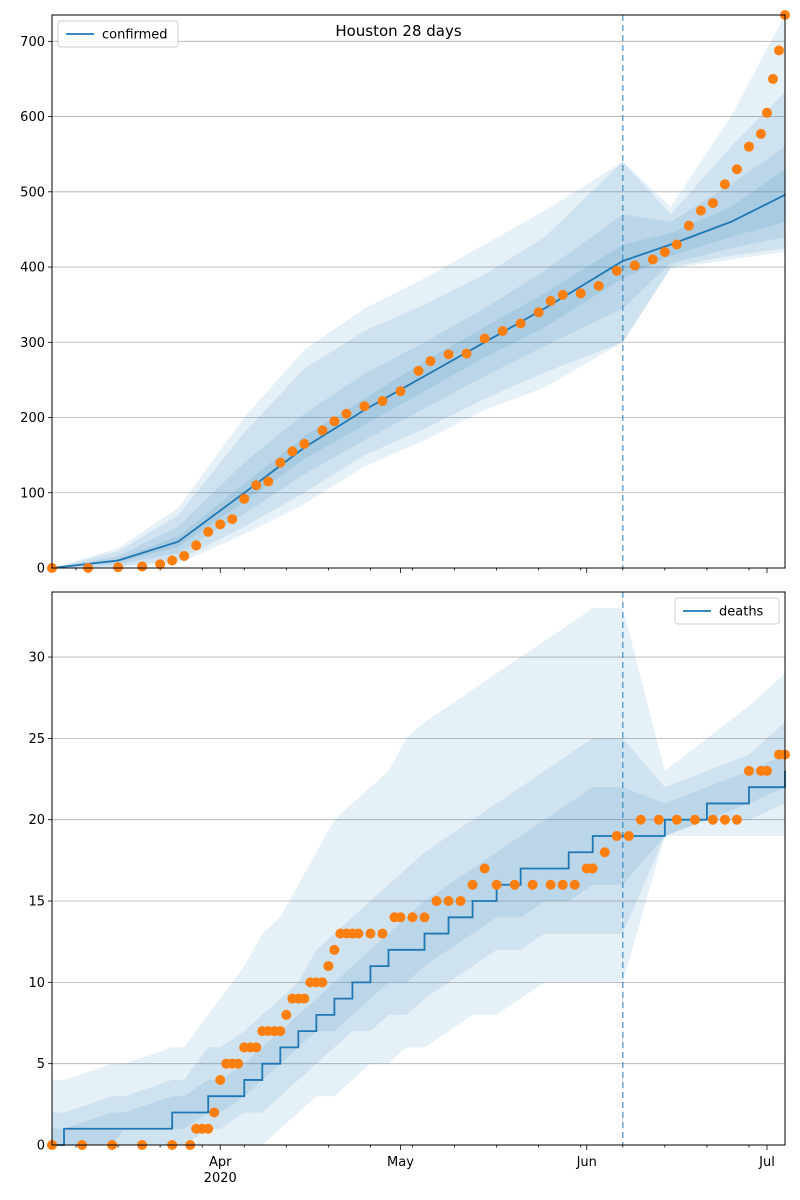 The width and height of the screenshot is (800, 1200). Describe the element at coordinates (766, 1162) in the screenshot. I see `x-tick-label: Jul` at that location.